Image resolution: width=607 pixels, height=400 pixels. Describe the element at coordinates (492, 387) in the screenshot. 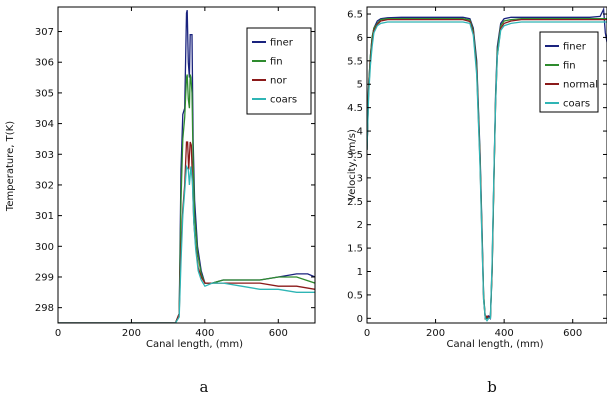

I see `panel-label: b` at that location.